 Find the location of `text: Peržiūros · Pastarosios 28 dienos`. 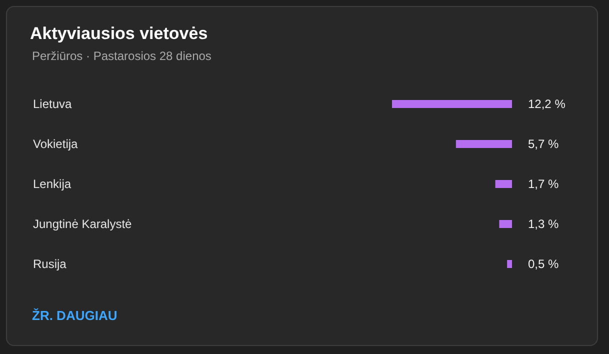

text: Peržiūros · Pastarosios 28 dienos is located at coordinates (122, 56).